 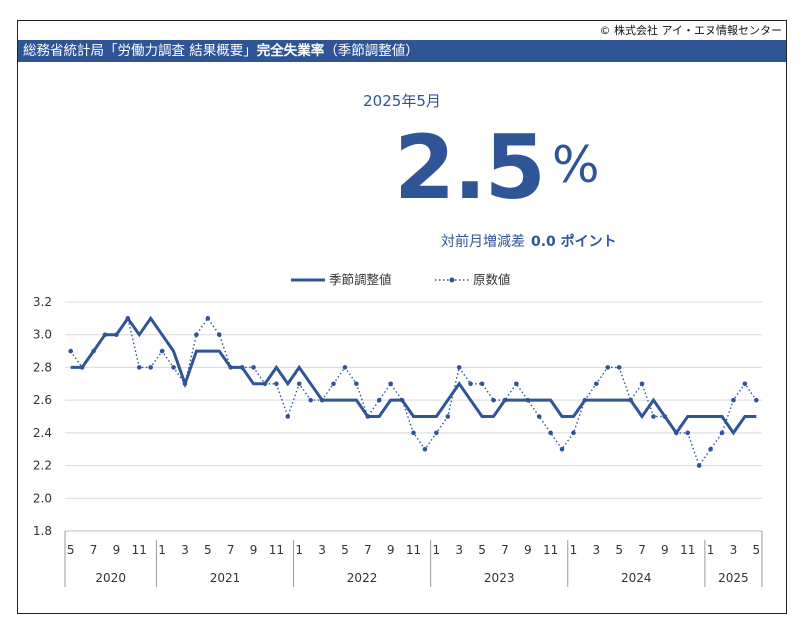 What do you see at coordinates (42, 466) in the screenshot?
I see `y-tick-label: 2.2` at bounding box center [42, 466].